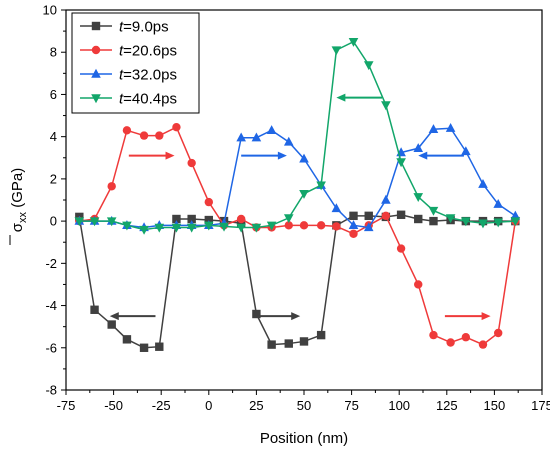  Describe the element at coordinates (51, 390) in the screenshot. I see `y-tick-label: -8` at that location.